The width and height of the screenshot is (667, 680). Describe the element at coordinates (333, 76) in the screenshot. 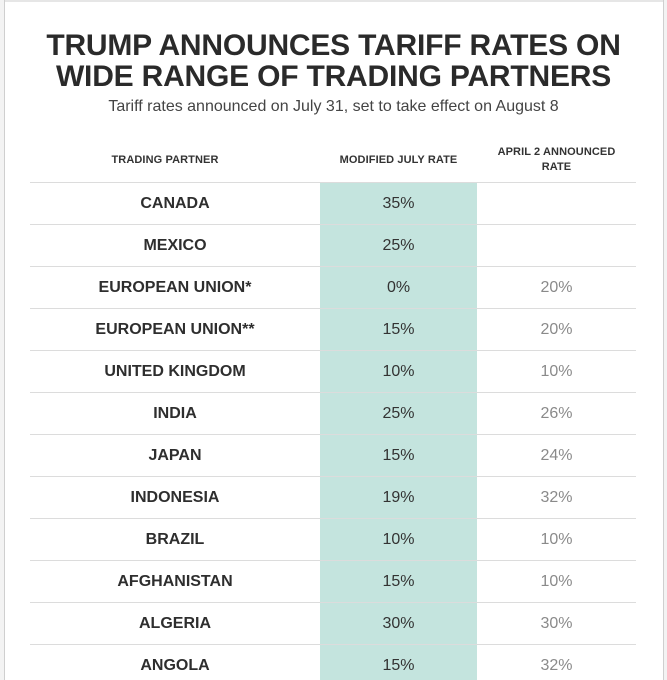

I see `page-title-line-2: WIDE RANGE OF TRADING PARTNERS` at that location.